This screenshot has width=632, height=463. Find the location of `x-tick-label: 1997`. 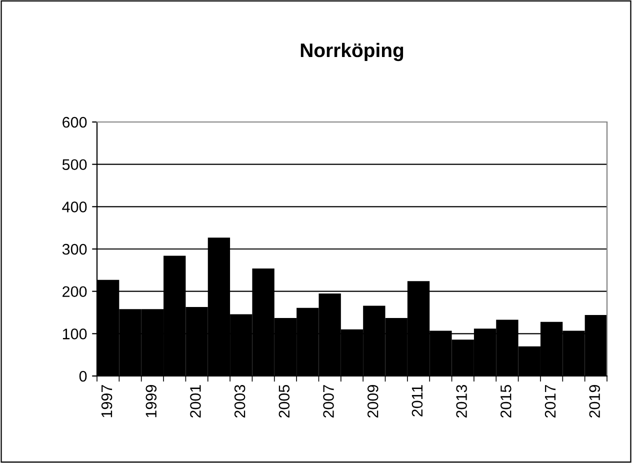

x-tick-label: 1997 is located at coordinates (106, 401).